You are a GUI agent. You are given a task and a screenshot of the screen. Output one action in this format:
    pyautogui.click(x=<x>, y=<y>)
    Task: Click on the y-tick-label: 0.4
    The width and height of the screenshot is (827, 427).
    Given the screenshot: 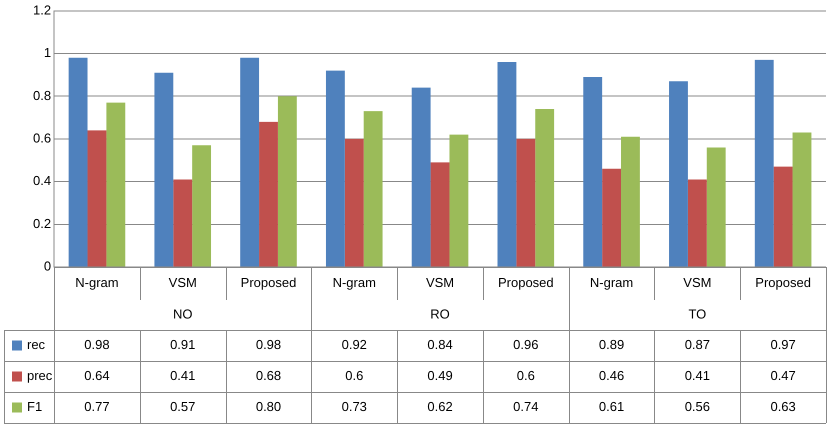 What is the action you would take?
    pyautogui.click(x=42, y=180)
    